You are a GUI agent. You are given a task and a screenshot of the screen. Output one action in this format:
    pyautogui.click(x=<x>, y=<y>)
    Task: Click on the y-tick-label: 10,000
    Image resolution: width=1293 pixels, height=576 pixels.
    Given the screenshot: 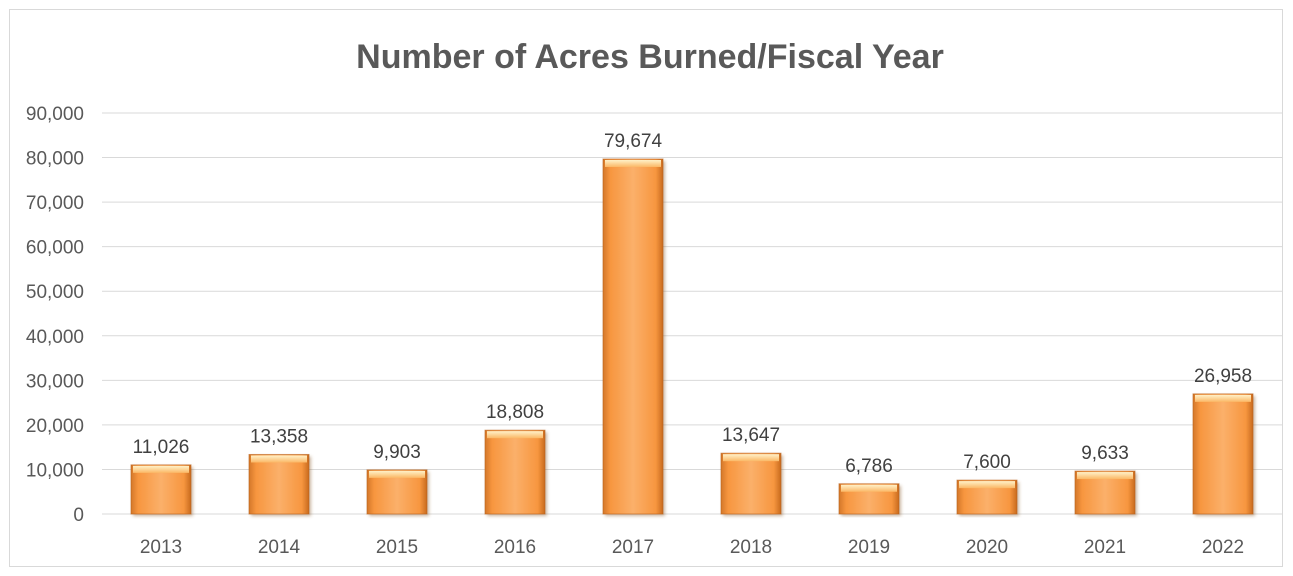 What is the action you would take?
    pyautogui.click(x=55, y=470)
    